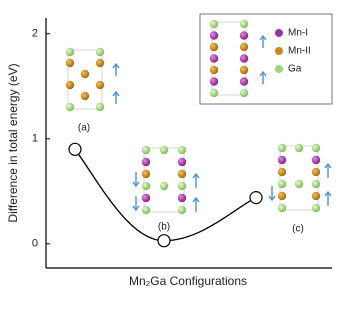 This screenshot has width=342, height=311. Describe the element at coordinates (35, 244) in the screenshot. I see `y-tick-label: 0` at that location.